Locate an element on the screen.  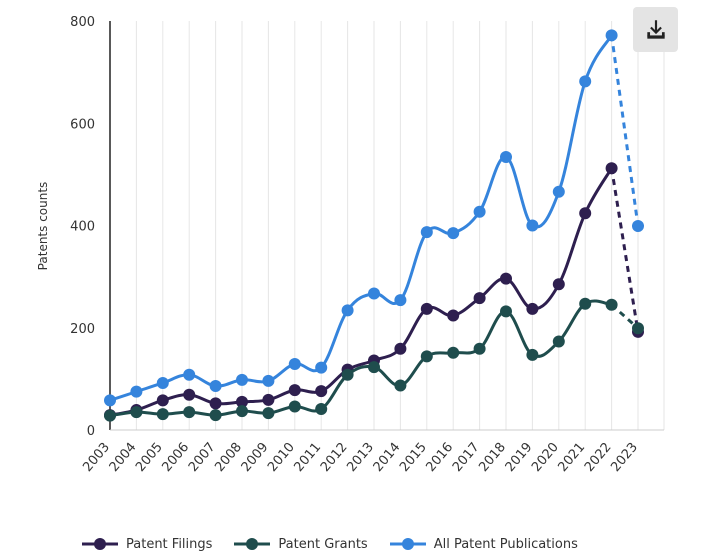
x-tick-label: 2008 is located at coordinates (228, 457).